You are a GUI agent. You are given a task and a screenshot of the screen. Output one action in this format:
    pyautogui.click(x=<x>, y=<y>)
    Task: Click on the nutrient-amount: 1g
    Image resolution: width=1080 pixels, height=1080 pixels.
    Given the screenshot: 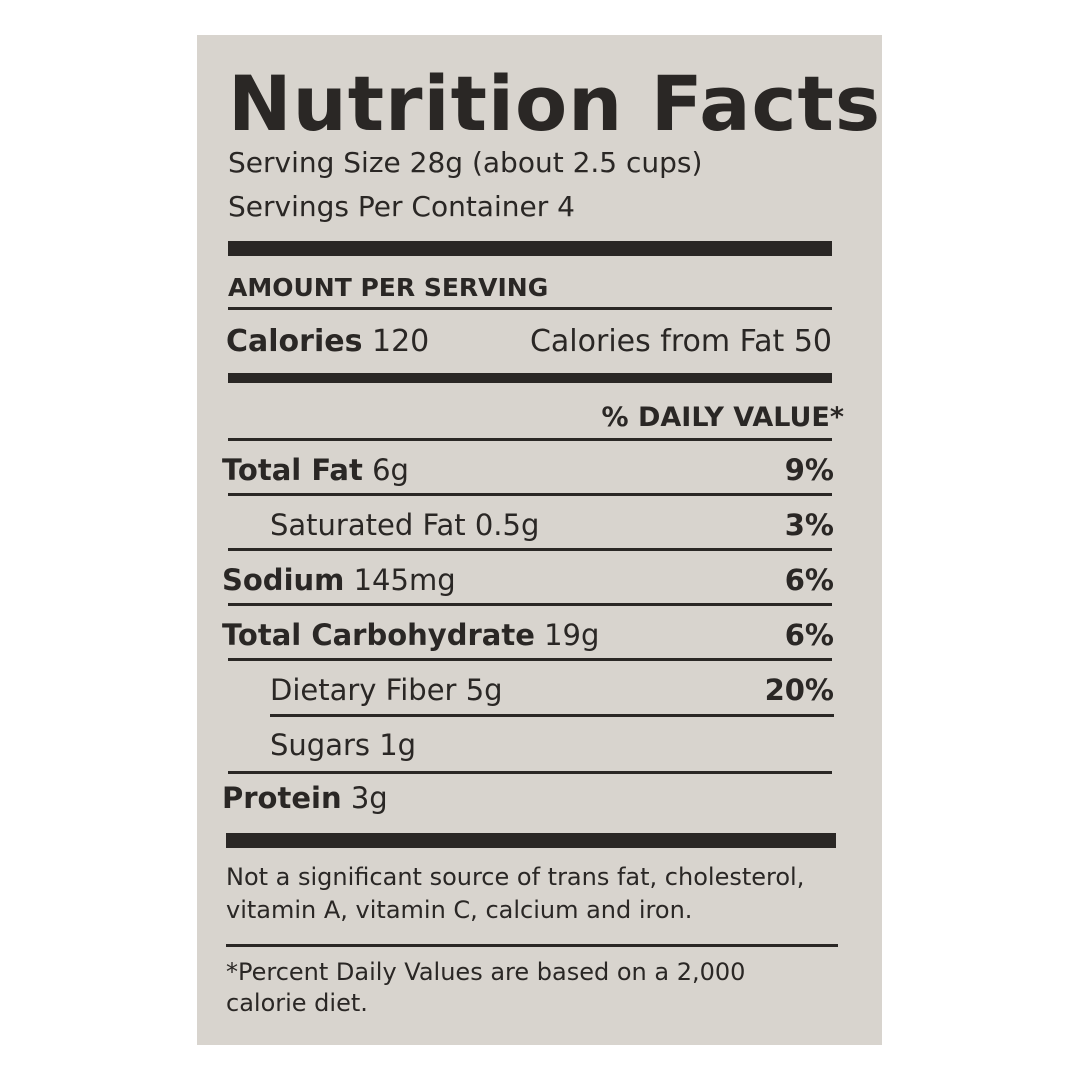 What is the action you would take?
    pyautogui.click(x=398, y=745)
    